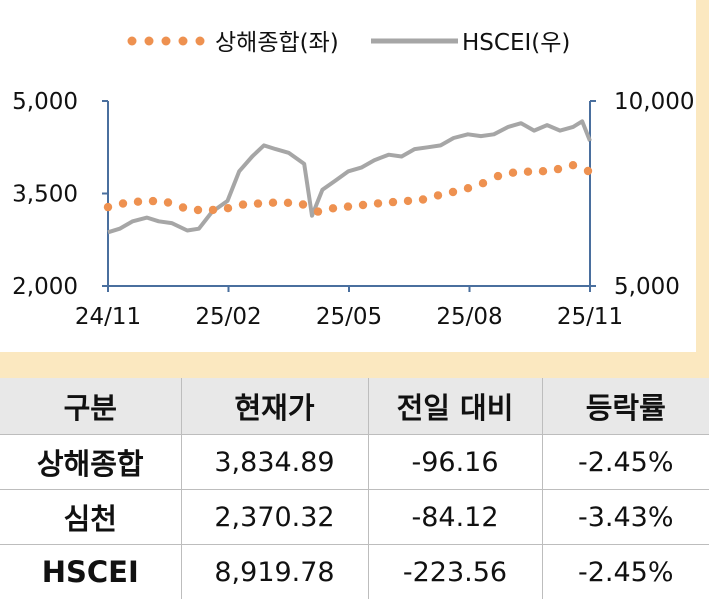 This screenshot has width=709, height=599. I want to click on y-right-tick-label: 5,000, so click(647, 287).